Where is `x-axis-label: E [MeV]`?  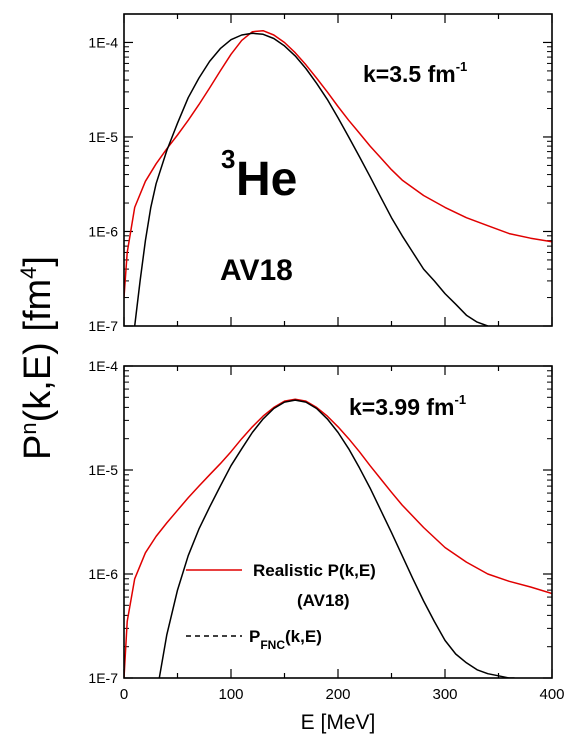
x-axis-label: E [MeV] is located at coordinates (338, 722).